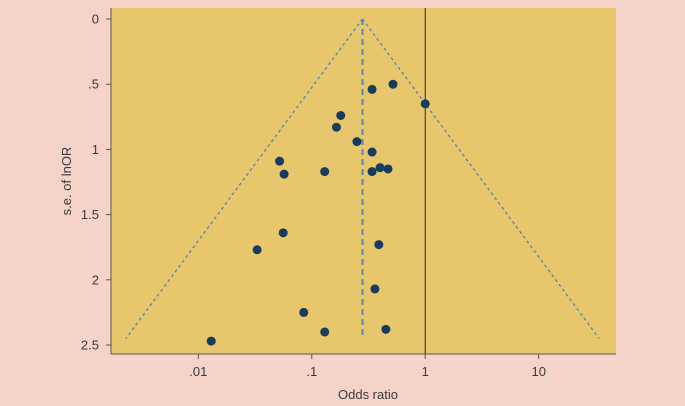 The height and width of the screenshot is (406, 685). Describe the element at coordinates (198, 371) in the screenshot. I see `x-tick-label: .01` at that location.